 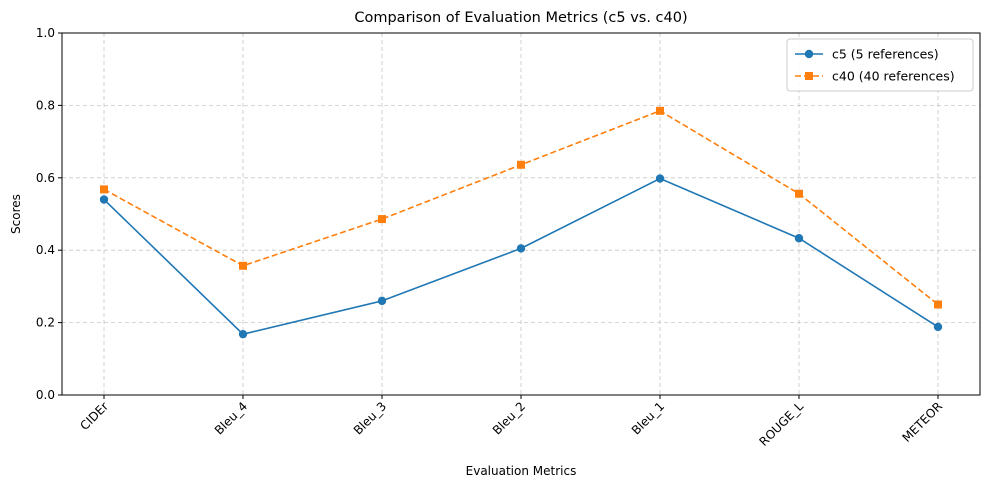 I want to click on y-tick-label: 0.4, so click(x=45, y=250).